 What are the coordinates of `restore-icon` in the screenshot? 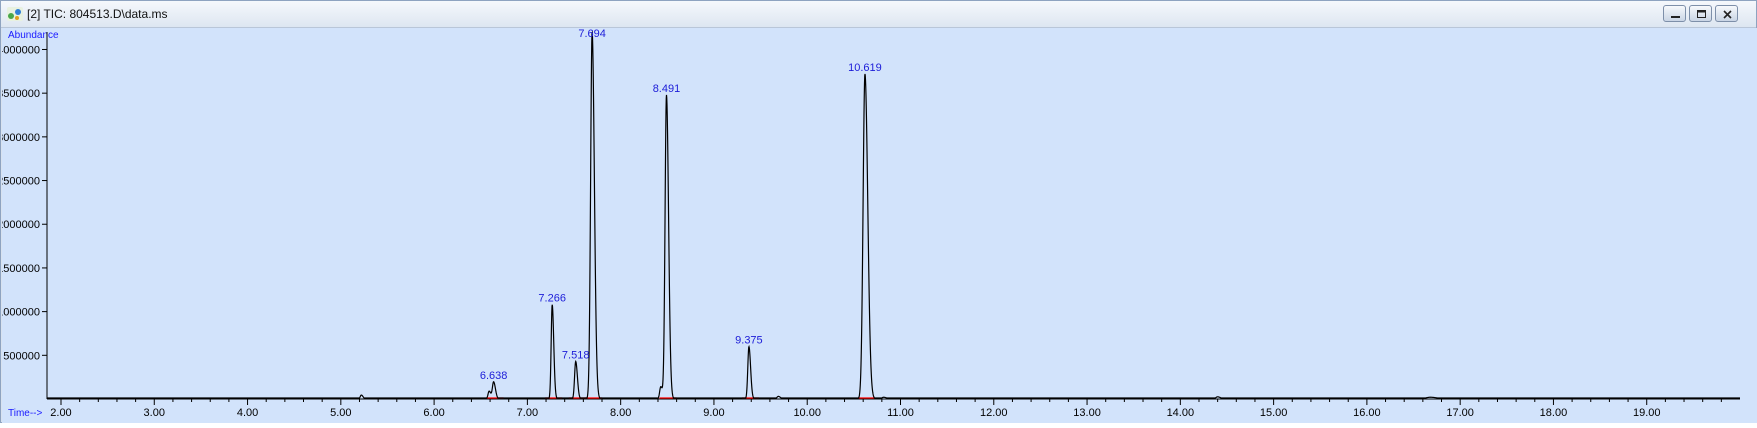 It's located at (1701, 14).